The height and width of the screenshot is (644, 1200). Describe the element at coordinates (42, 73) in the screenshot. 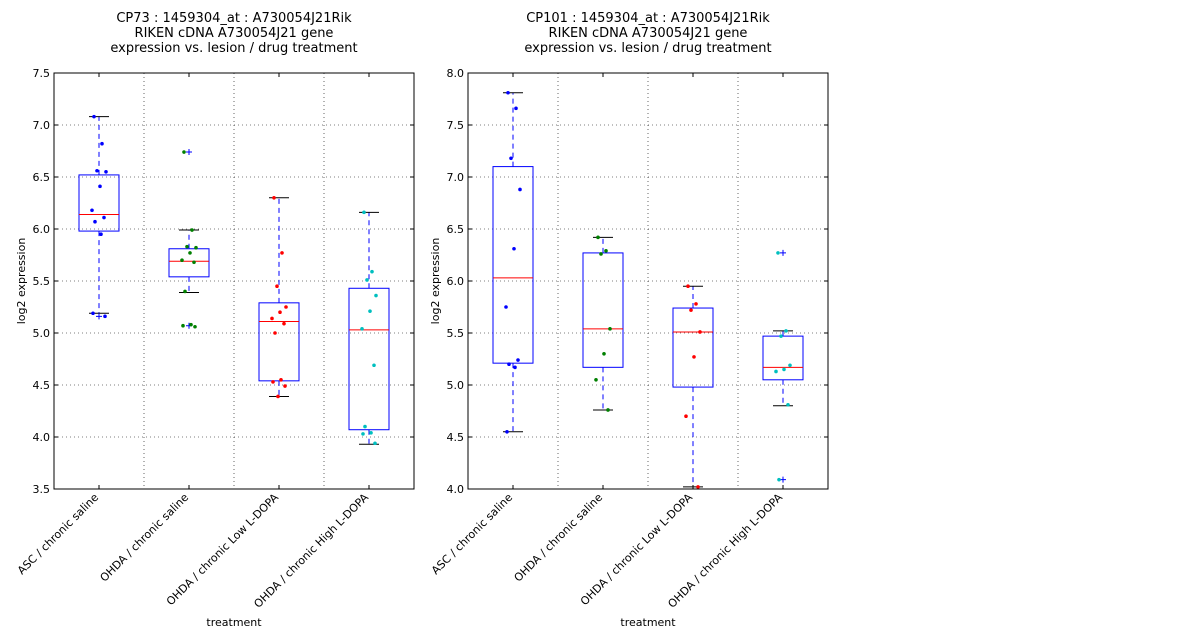

I see `y-tick-label: 7.5` at that location.